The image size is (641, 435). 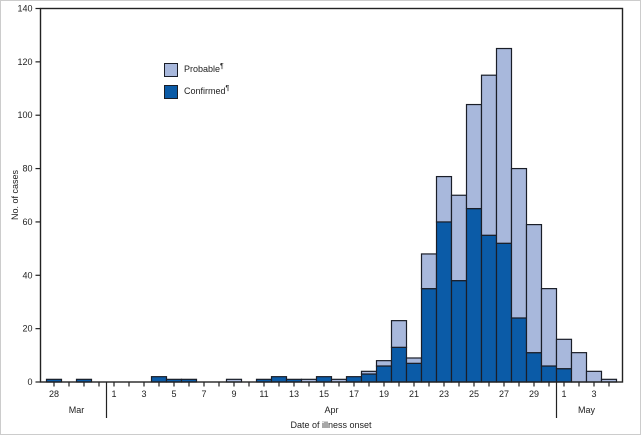 I want to click on y-tick-label: 120, so click(x=24, y=62).